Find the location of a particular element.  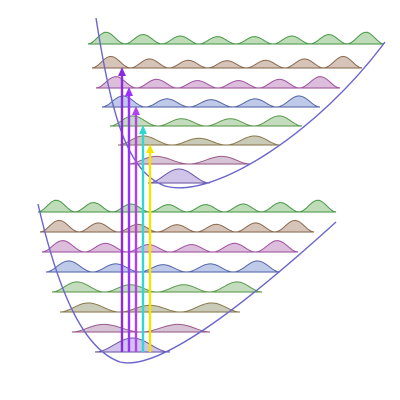

vertical-transitions is located at coordinates (136, 209).